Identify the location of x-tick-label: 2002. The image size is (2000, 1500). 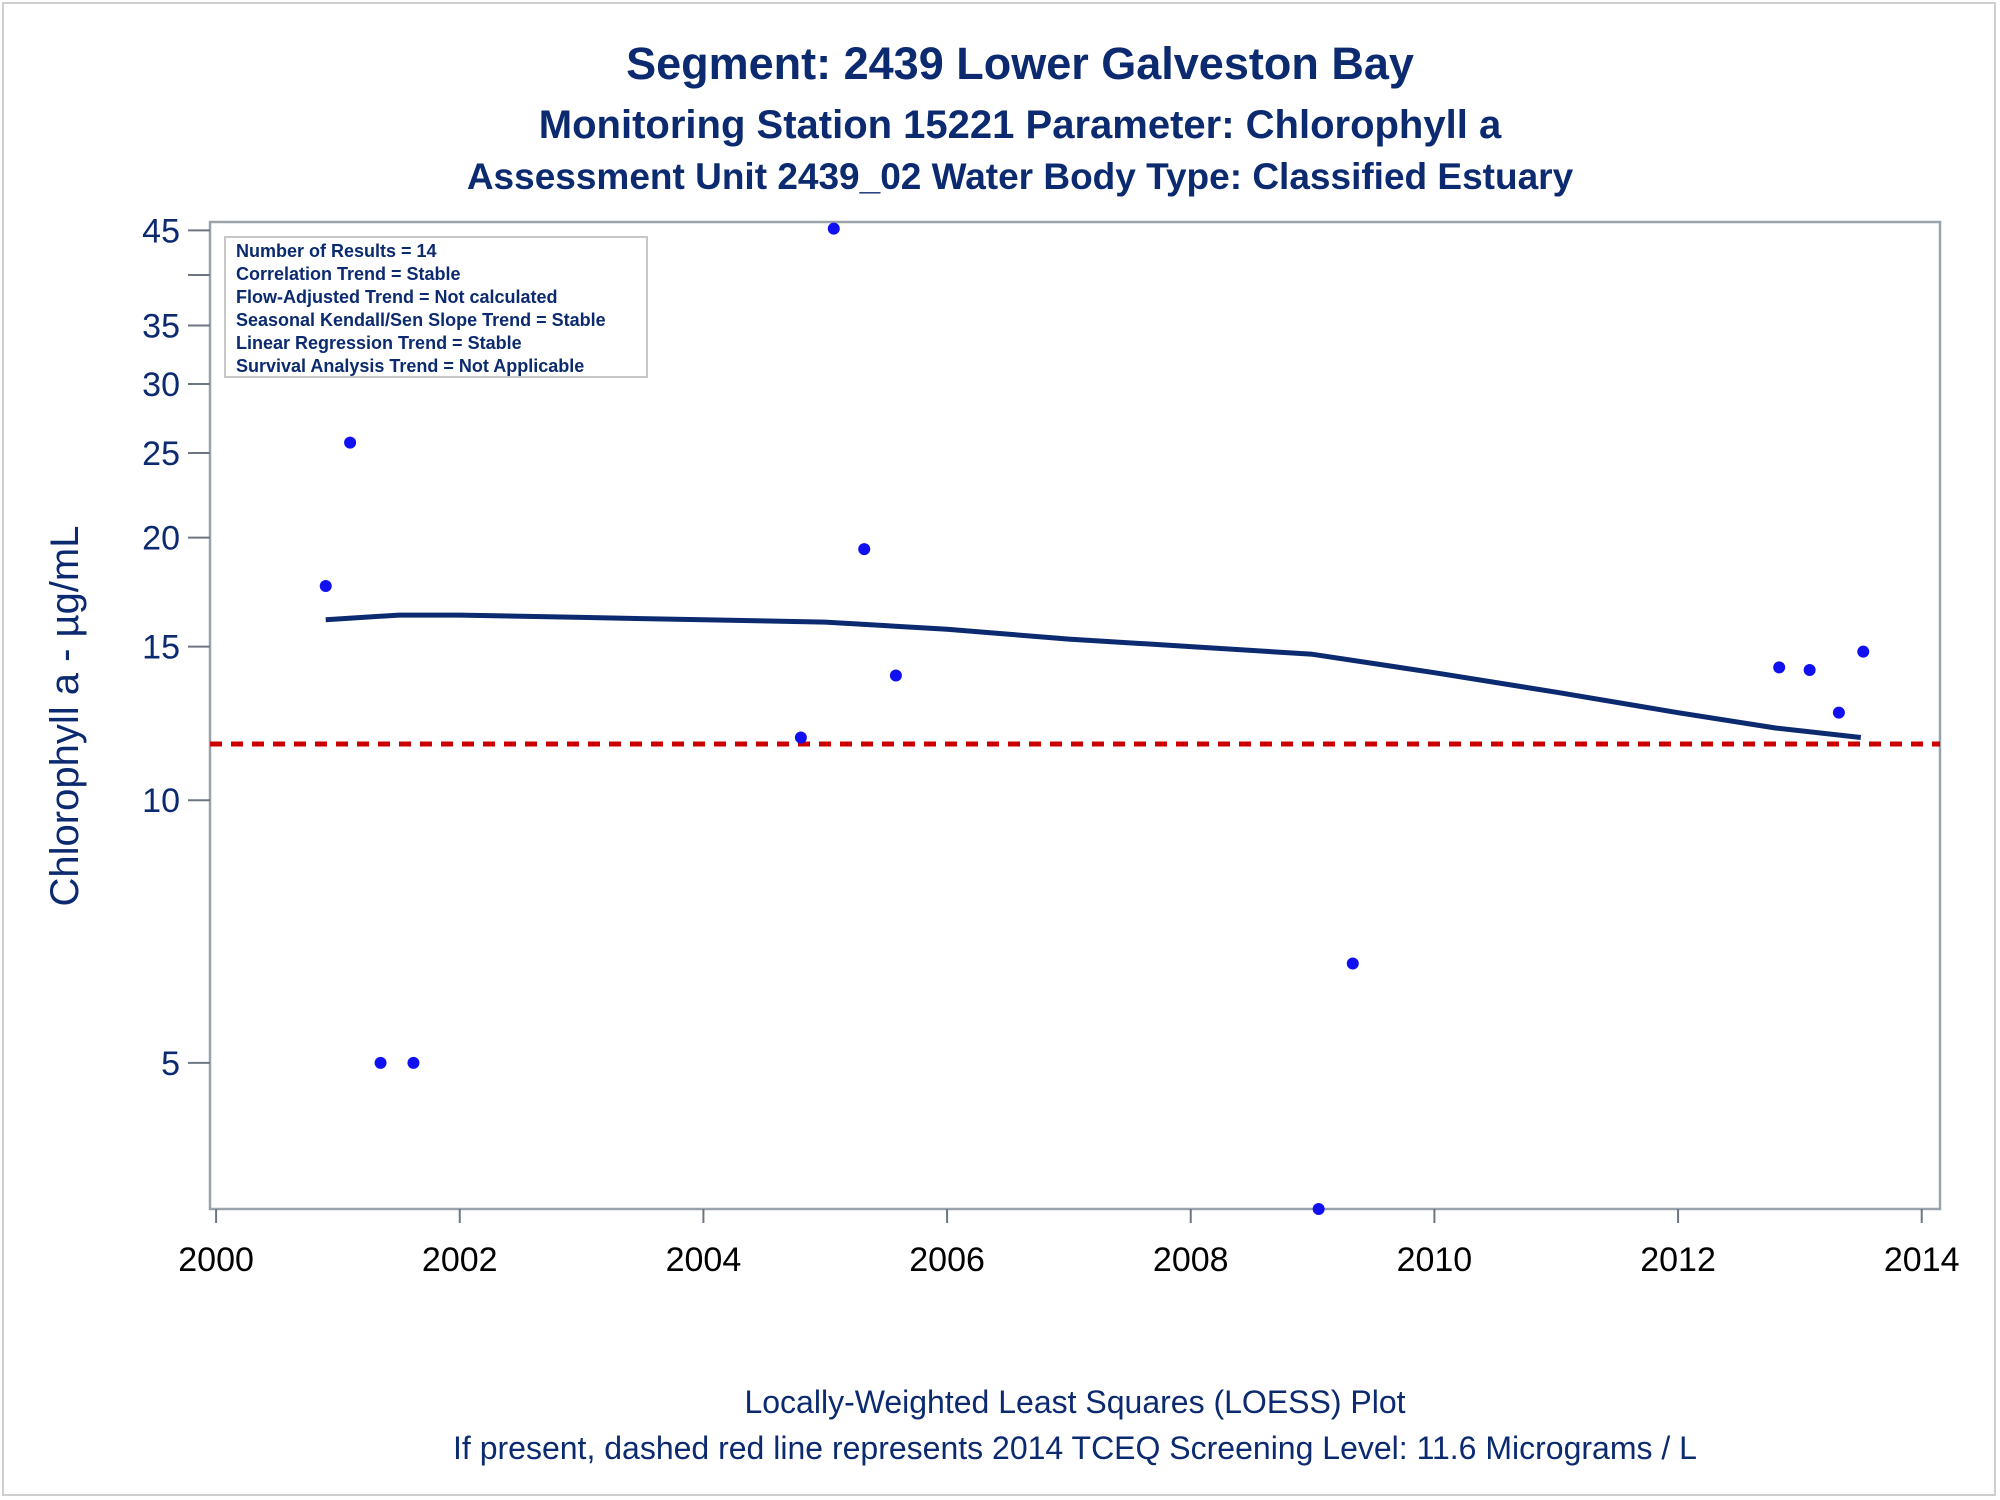
(460, 1260).